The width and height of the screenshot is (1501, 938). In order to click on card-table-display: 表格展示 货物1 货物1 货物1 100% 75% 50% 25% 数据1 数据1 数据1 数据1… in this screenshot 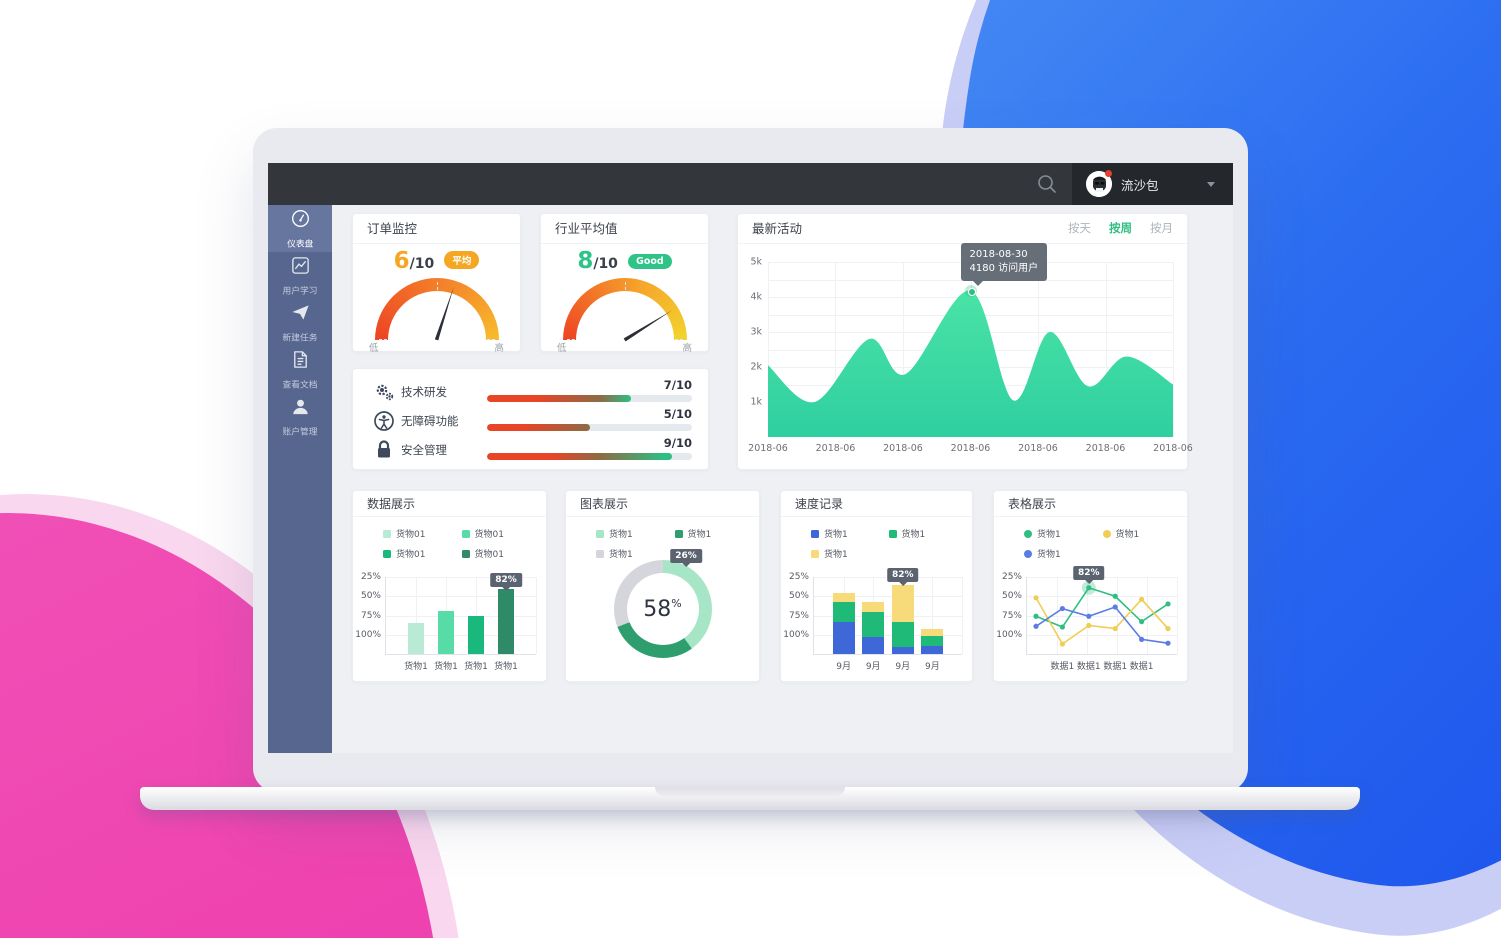, I will do `click(1090, 586)`.